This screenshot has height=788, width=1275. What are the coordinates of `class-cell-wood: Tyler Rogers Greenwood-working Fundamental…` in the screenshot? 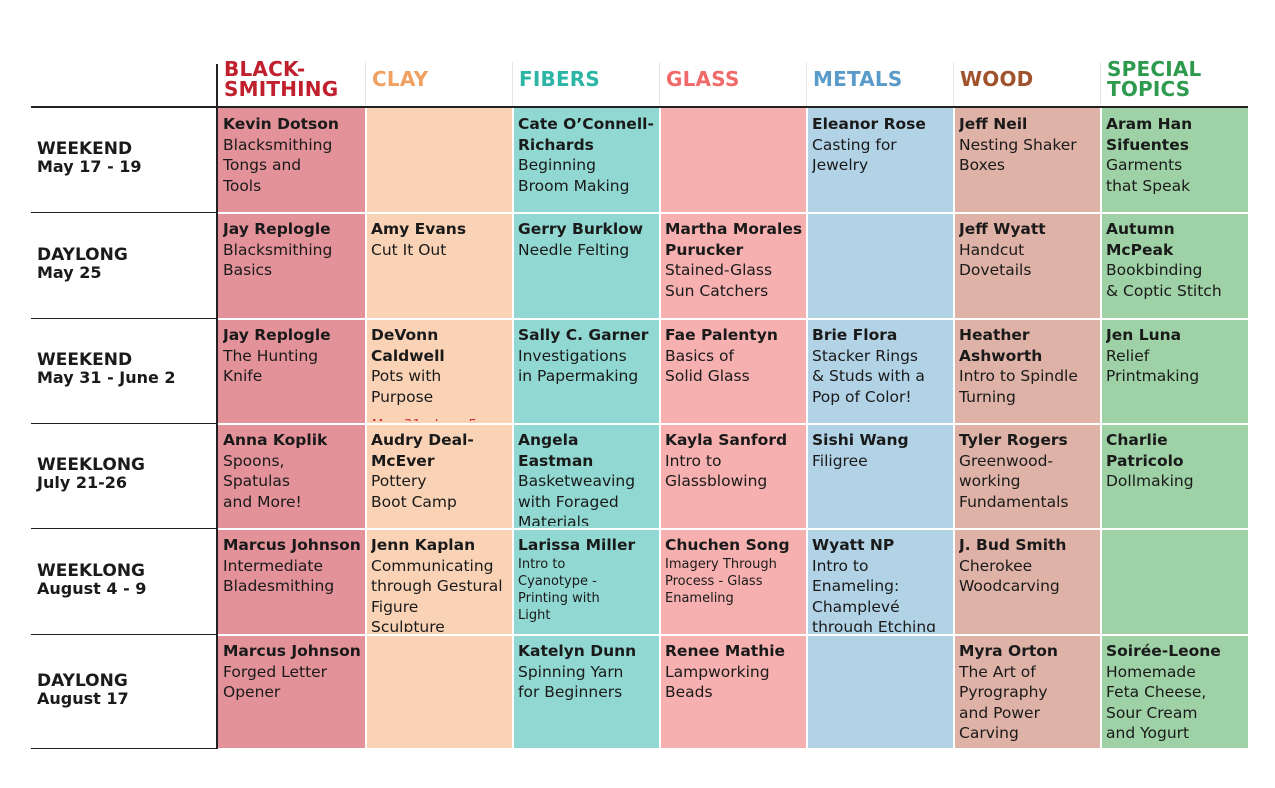 It's located at (1029, 478).